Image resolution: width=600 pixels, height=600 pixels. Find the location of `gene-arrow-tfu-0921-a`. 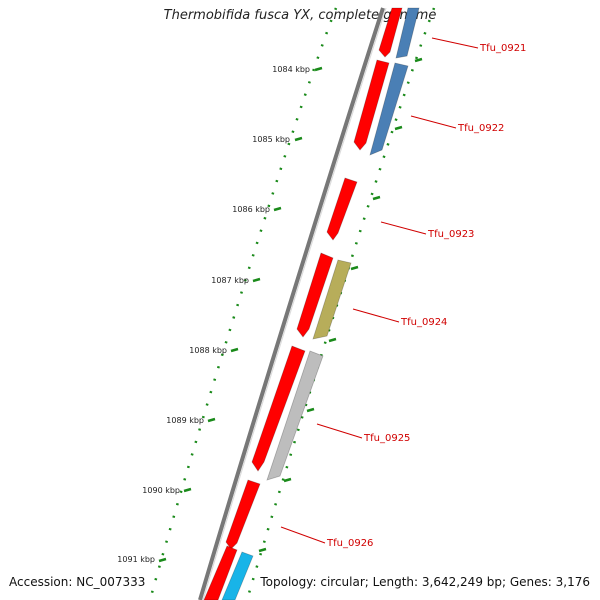

gene-arrow-tfu-0921-a is located at coordinates (390, 32).